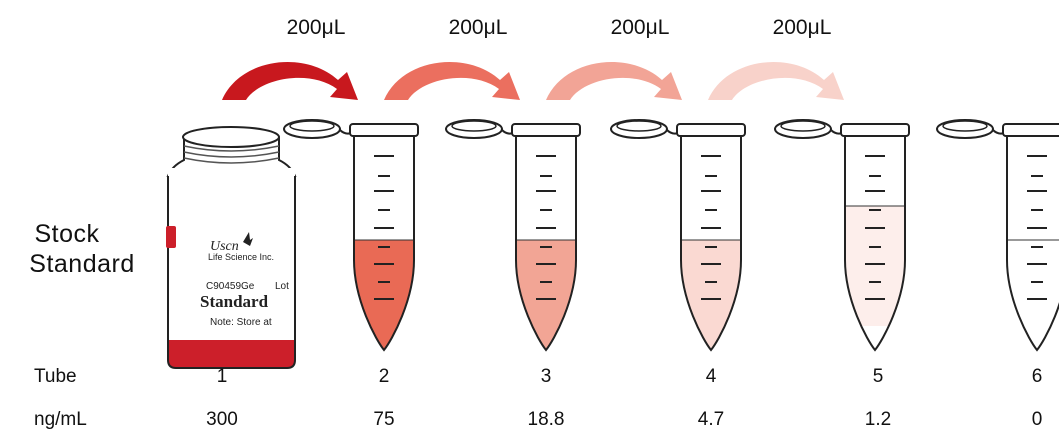 The height and width of the screenshot is (432, 1059). I want to click on transfer-volume-4: 200μL, so click(802, 27).